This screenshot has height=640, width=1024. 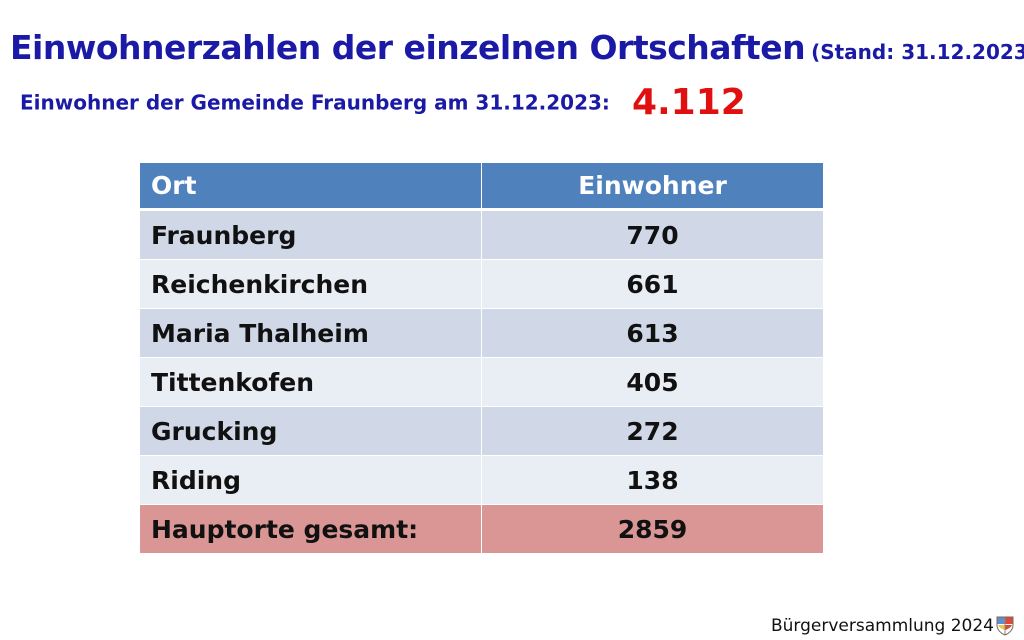 What do you see at coordinates (652, 480) in the screenshot?
I see `row-einwohner: 138` at bounding box center [652, 480].